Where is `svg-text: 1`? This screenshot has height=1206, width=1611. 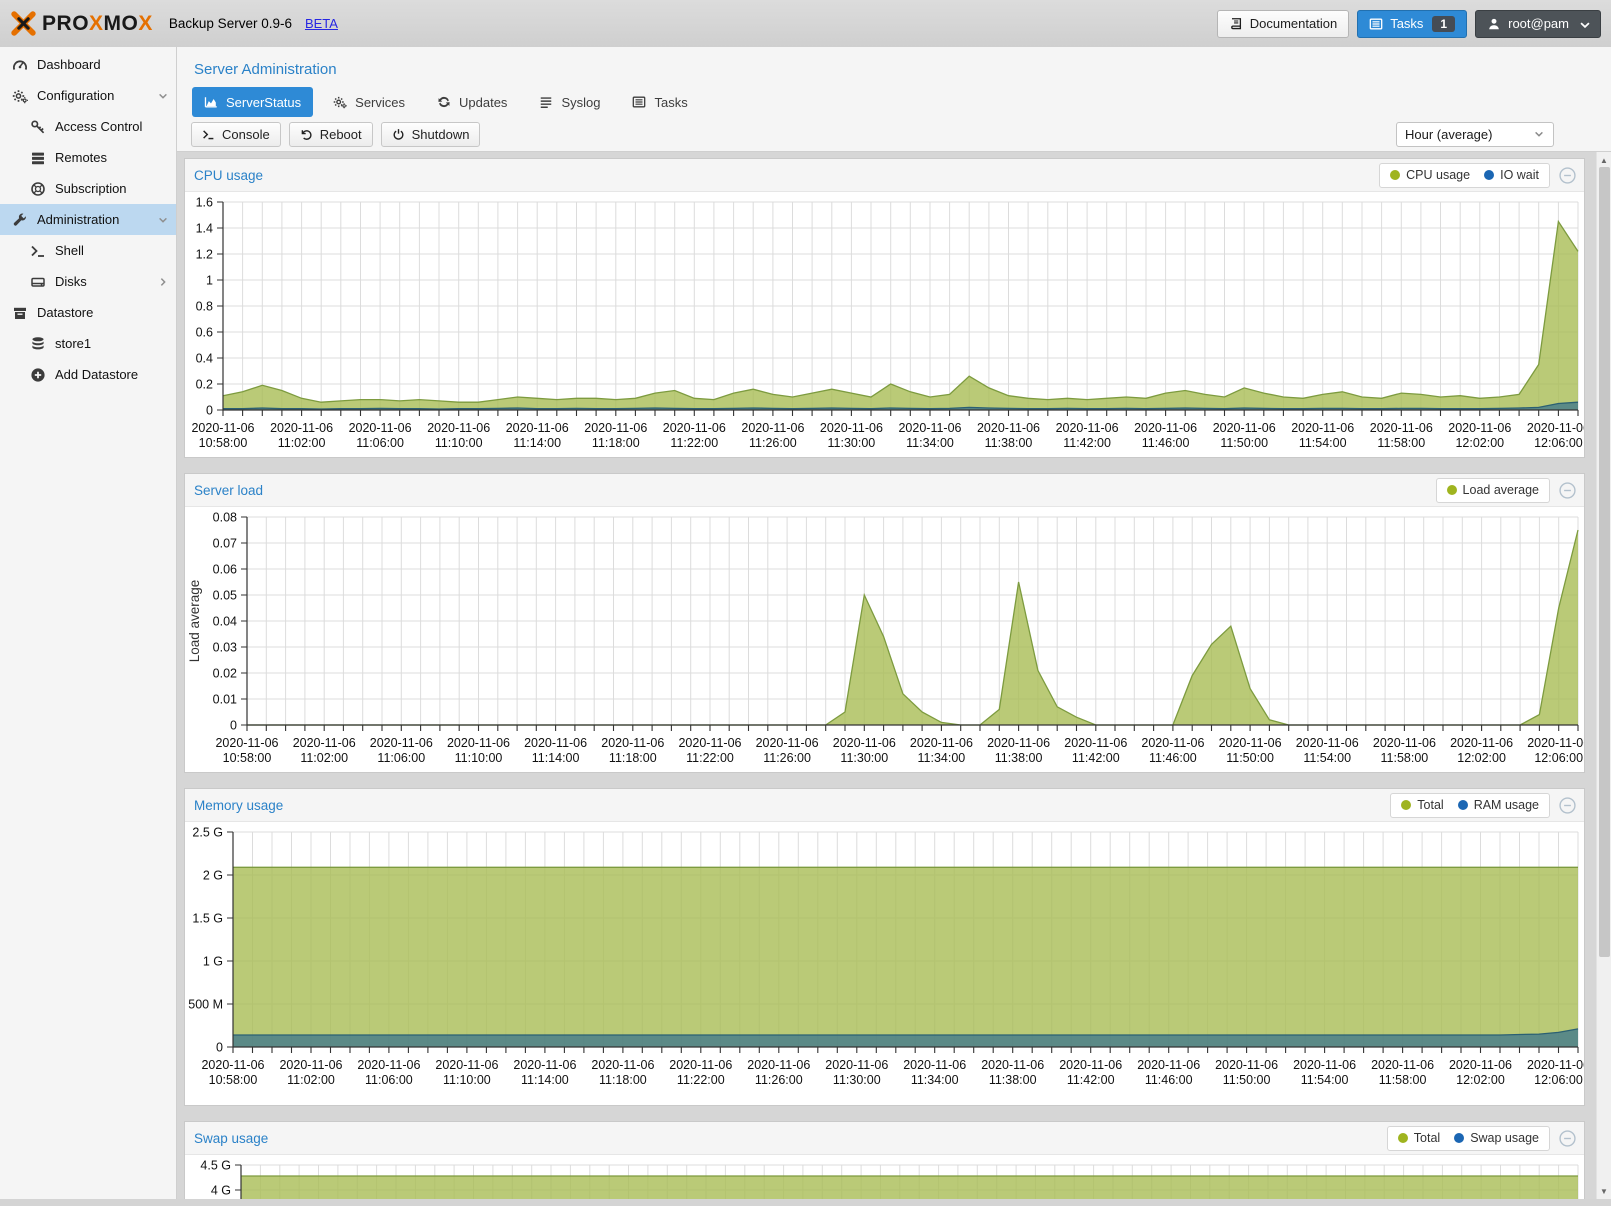
svg-text: 1 is located at coordinates (209, 281).